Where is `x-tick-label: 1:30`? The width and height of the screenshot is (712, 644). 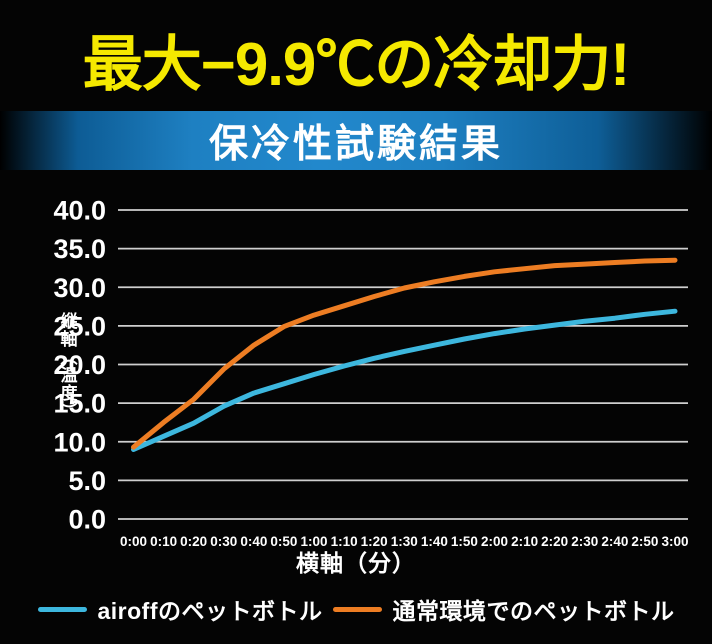 x-tick-label: 1:30 is located at coordinates (404, 541).